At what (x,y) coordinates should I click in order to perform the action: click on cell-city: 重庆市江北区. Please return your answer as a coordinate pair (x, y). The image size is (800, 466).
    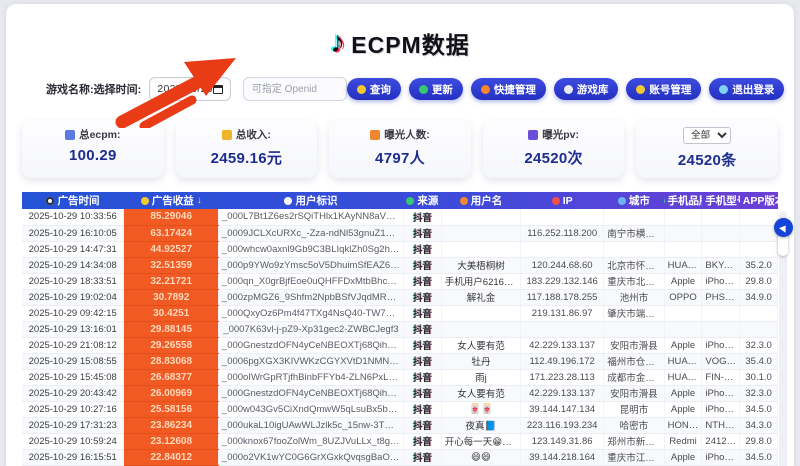
    Looking at the image, I should click on (634, 457).